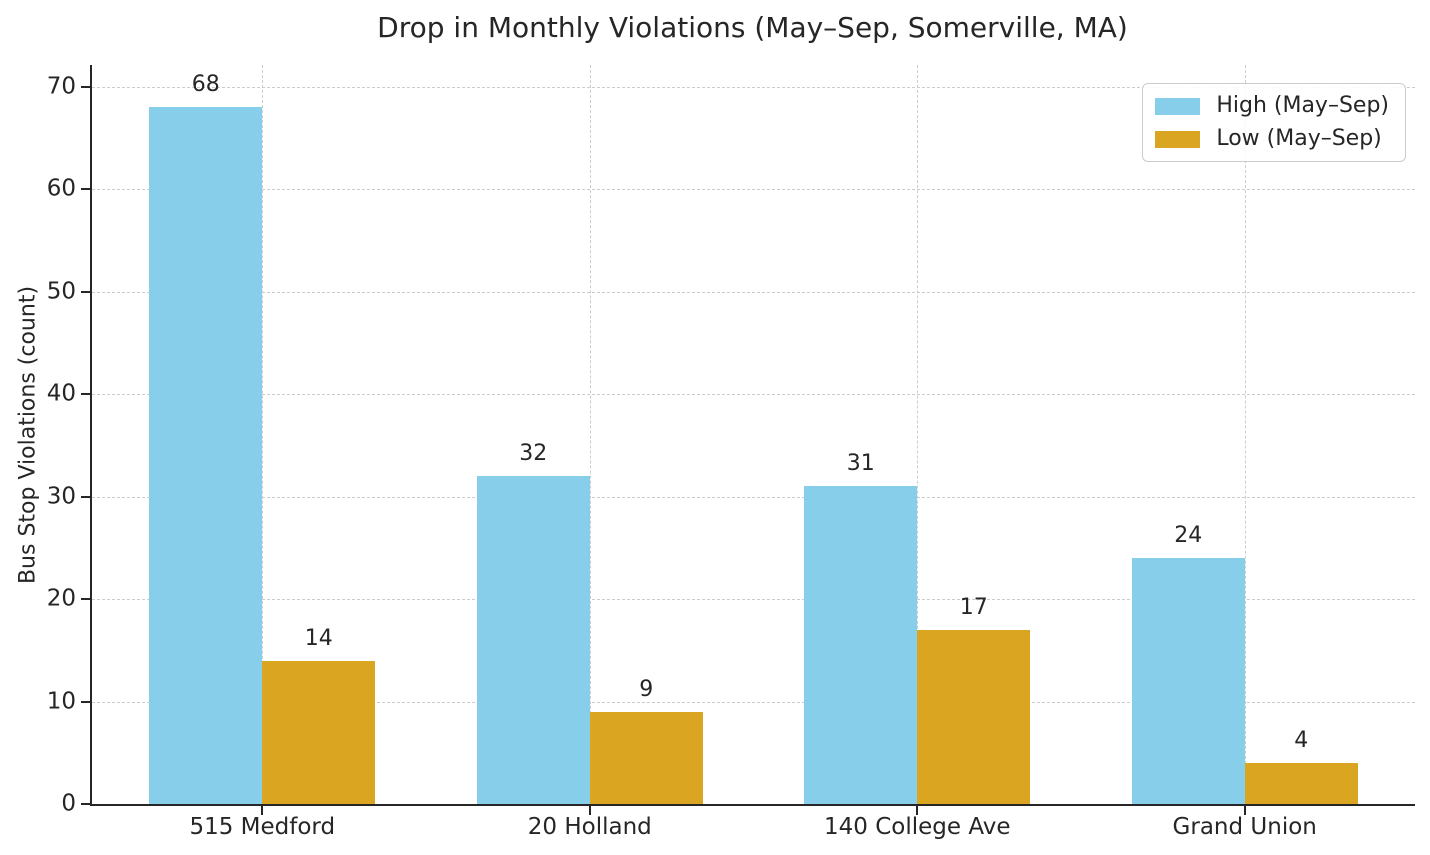  What do you see at coordinates (319, 732) in the screenshot?
I see `bar-low-515-medford` at bounding box center [319, 732].